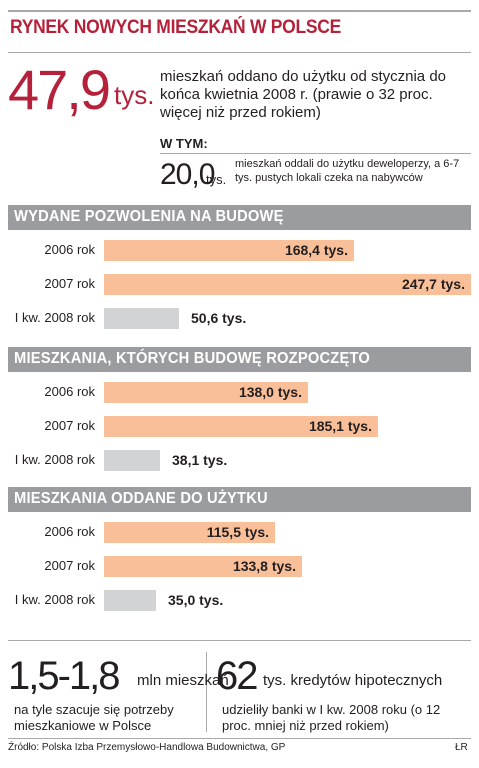 The height and width of the screenshot is (768, 479). I want to click on footer-separator, so click(206, 692).